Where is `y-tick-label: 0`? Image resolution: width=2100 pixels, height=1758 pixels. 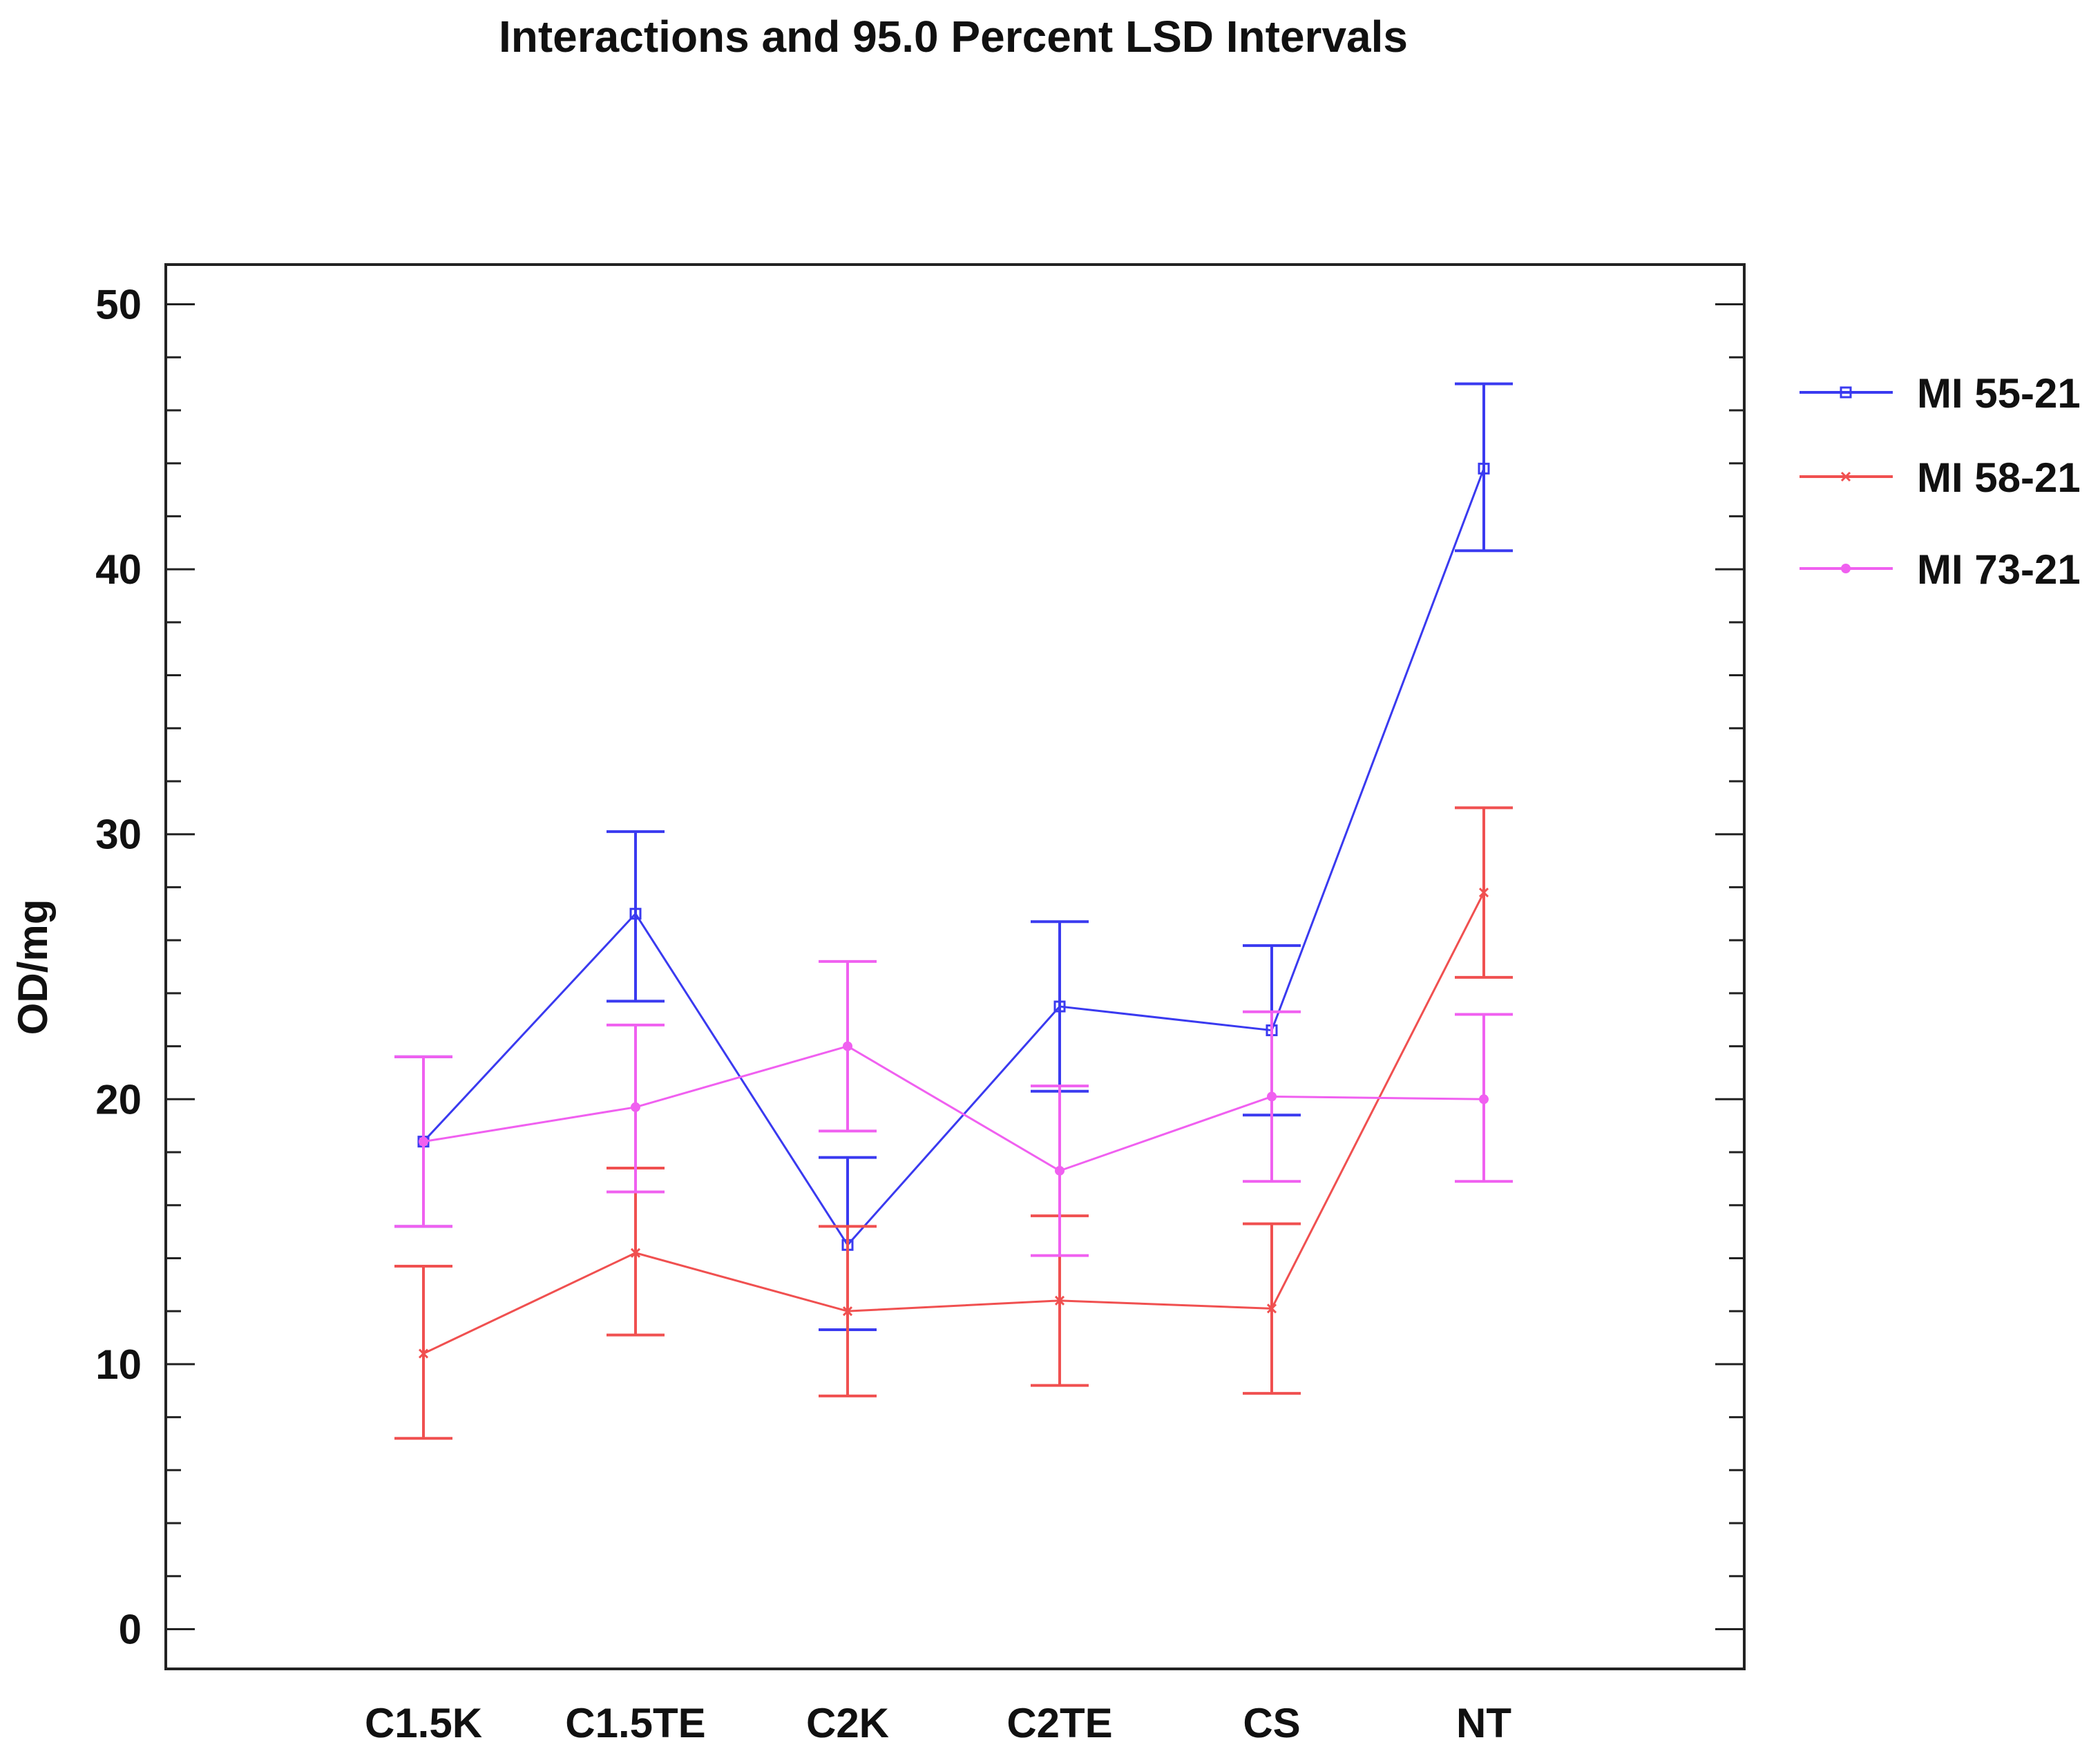
y-tick-label: 0 is located at coordinates (130, 1629).